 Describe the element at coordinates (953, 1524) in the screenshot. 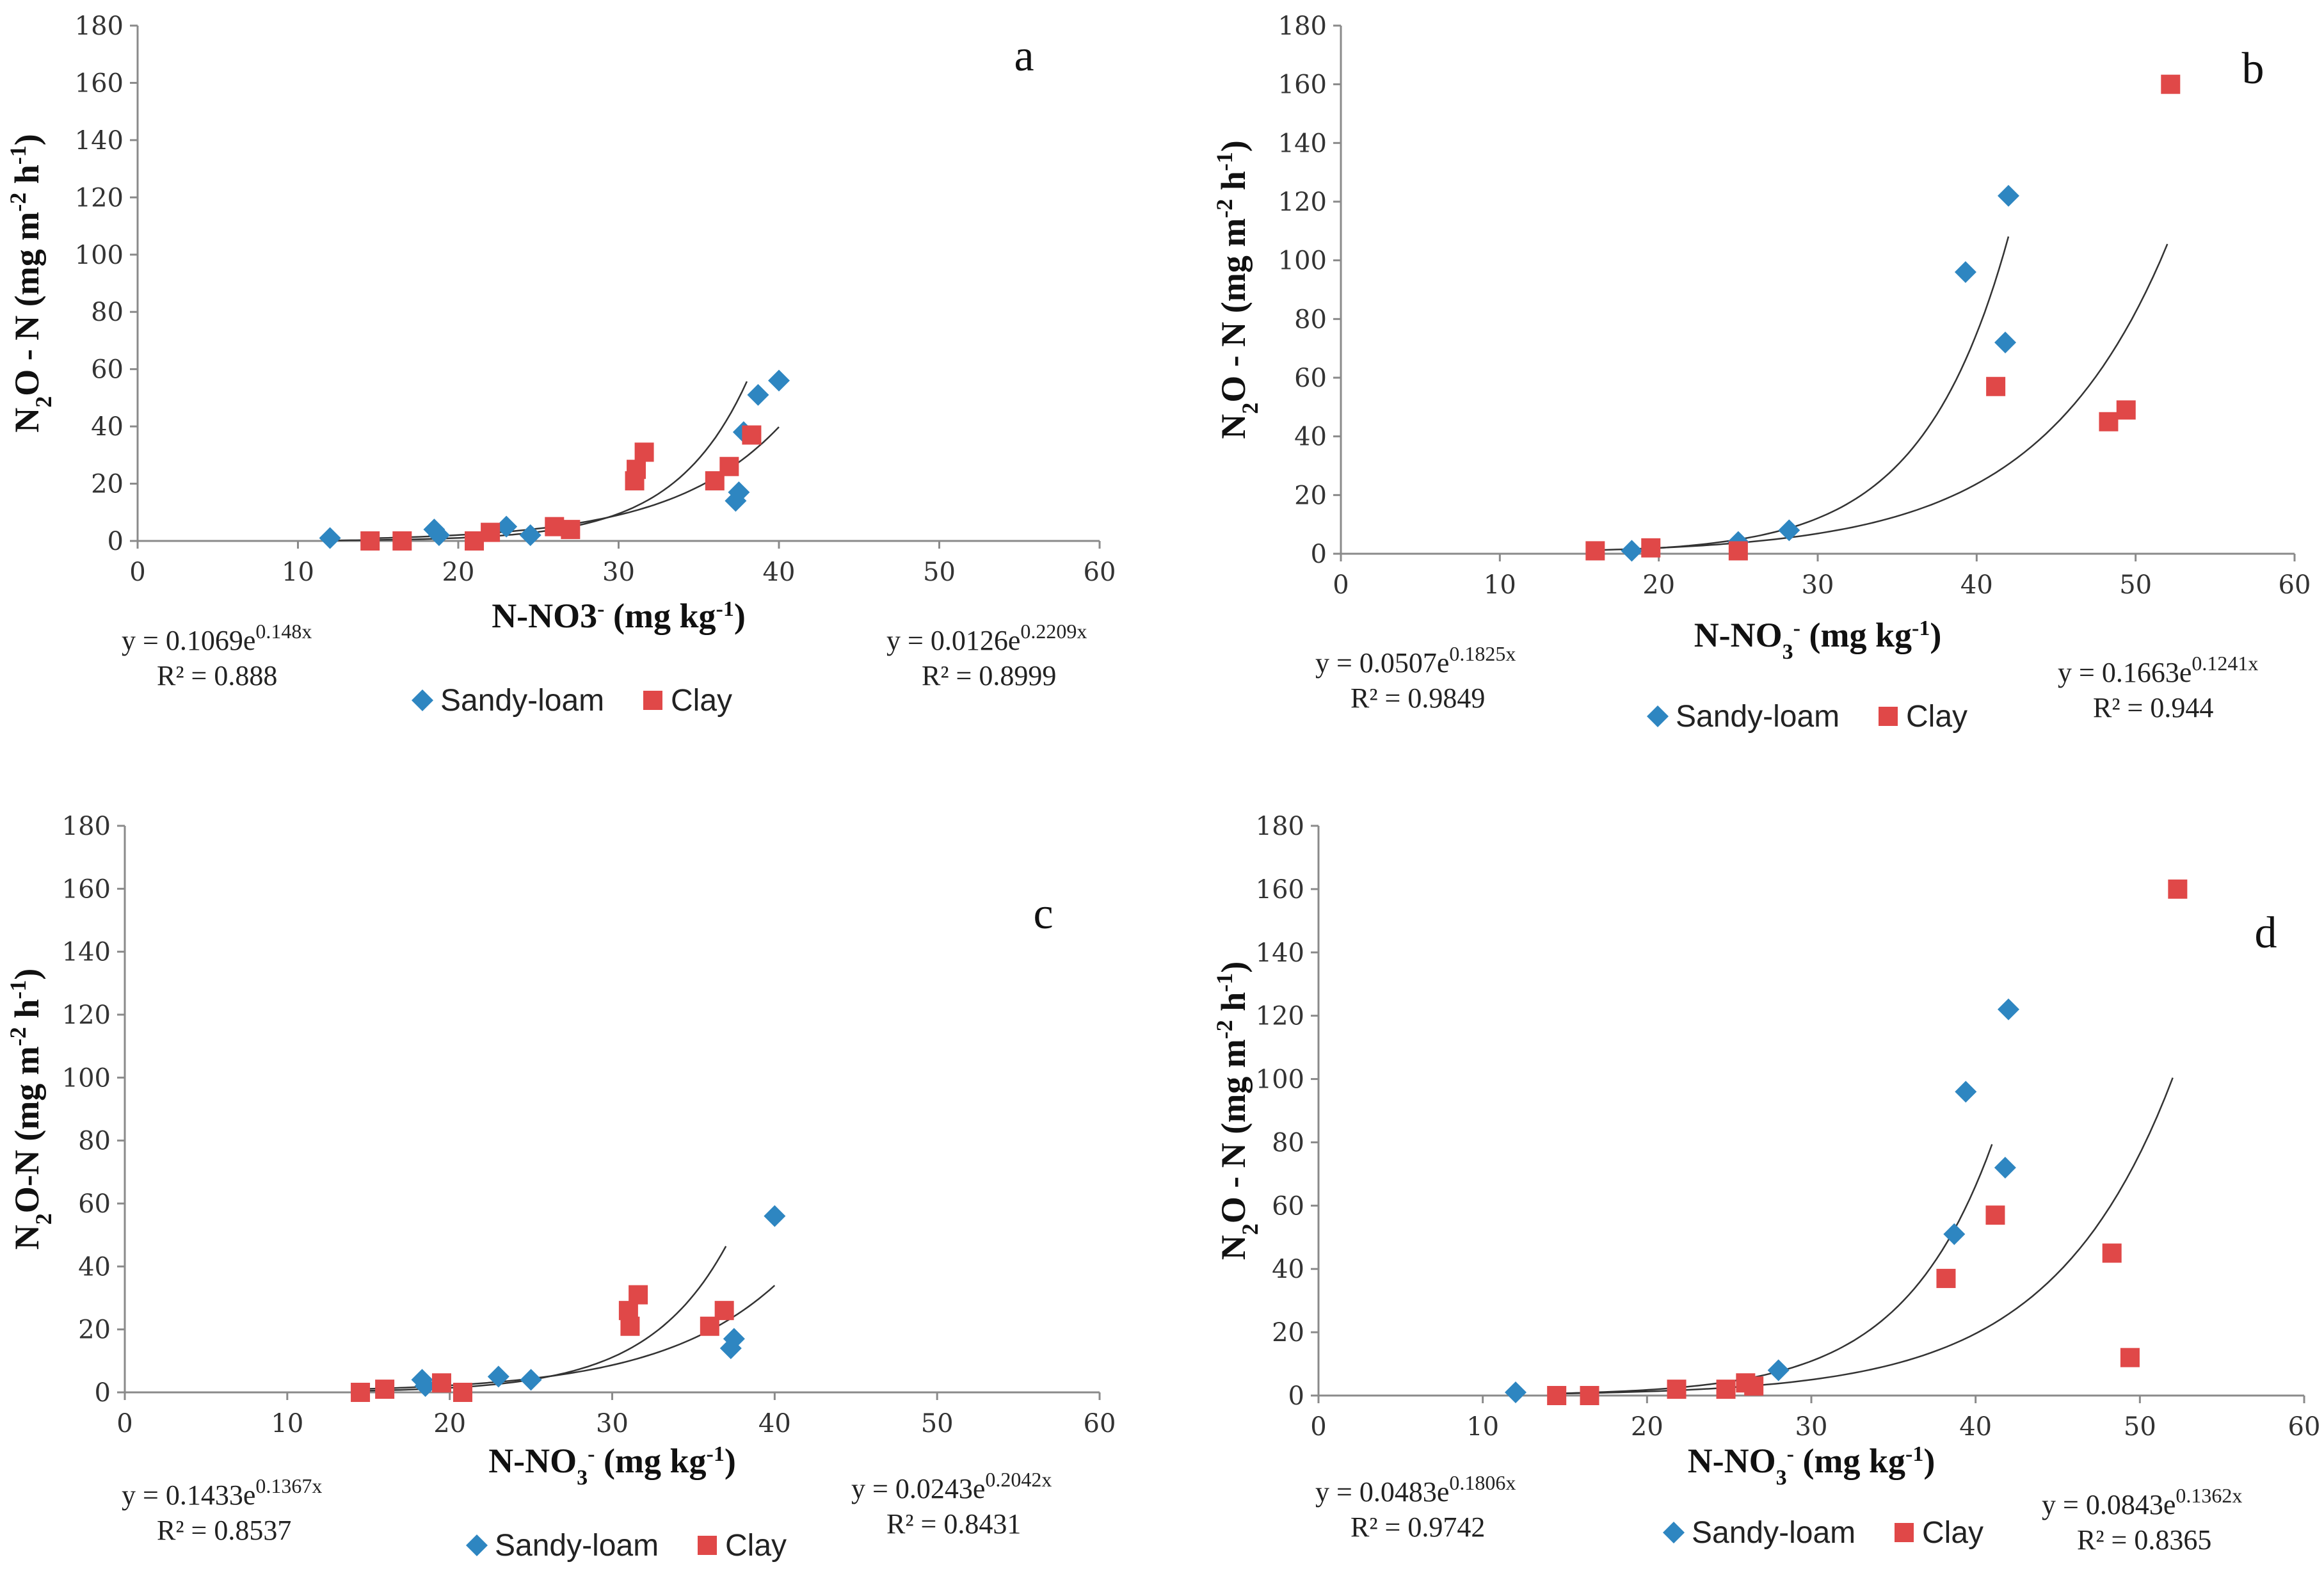

I see `fit-r-squared: R² = 0.8431` at that location.